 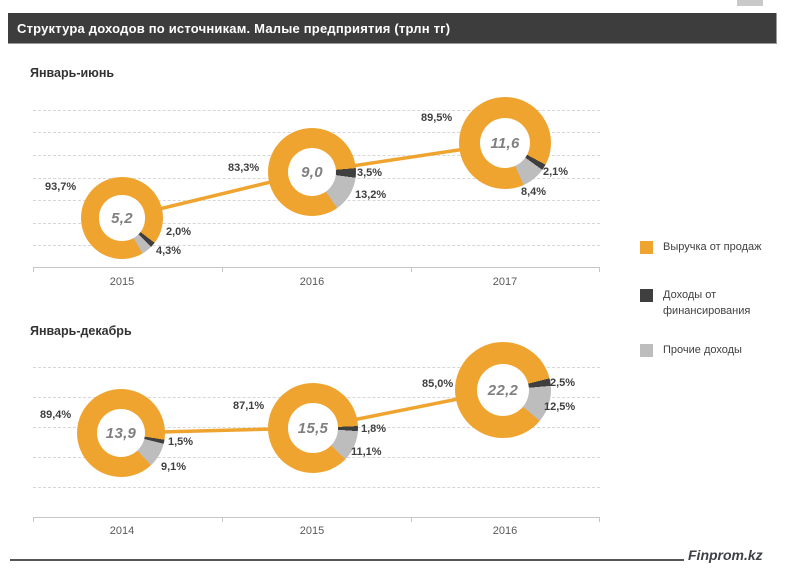 I want to click on donut-hole: 15,5, so click(x=313, y=428).